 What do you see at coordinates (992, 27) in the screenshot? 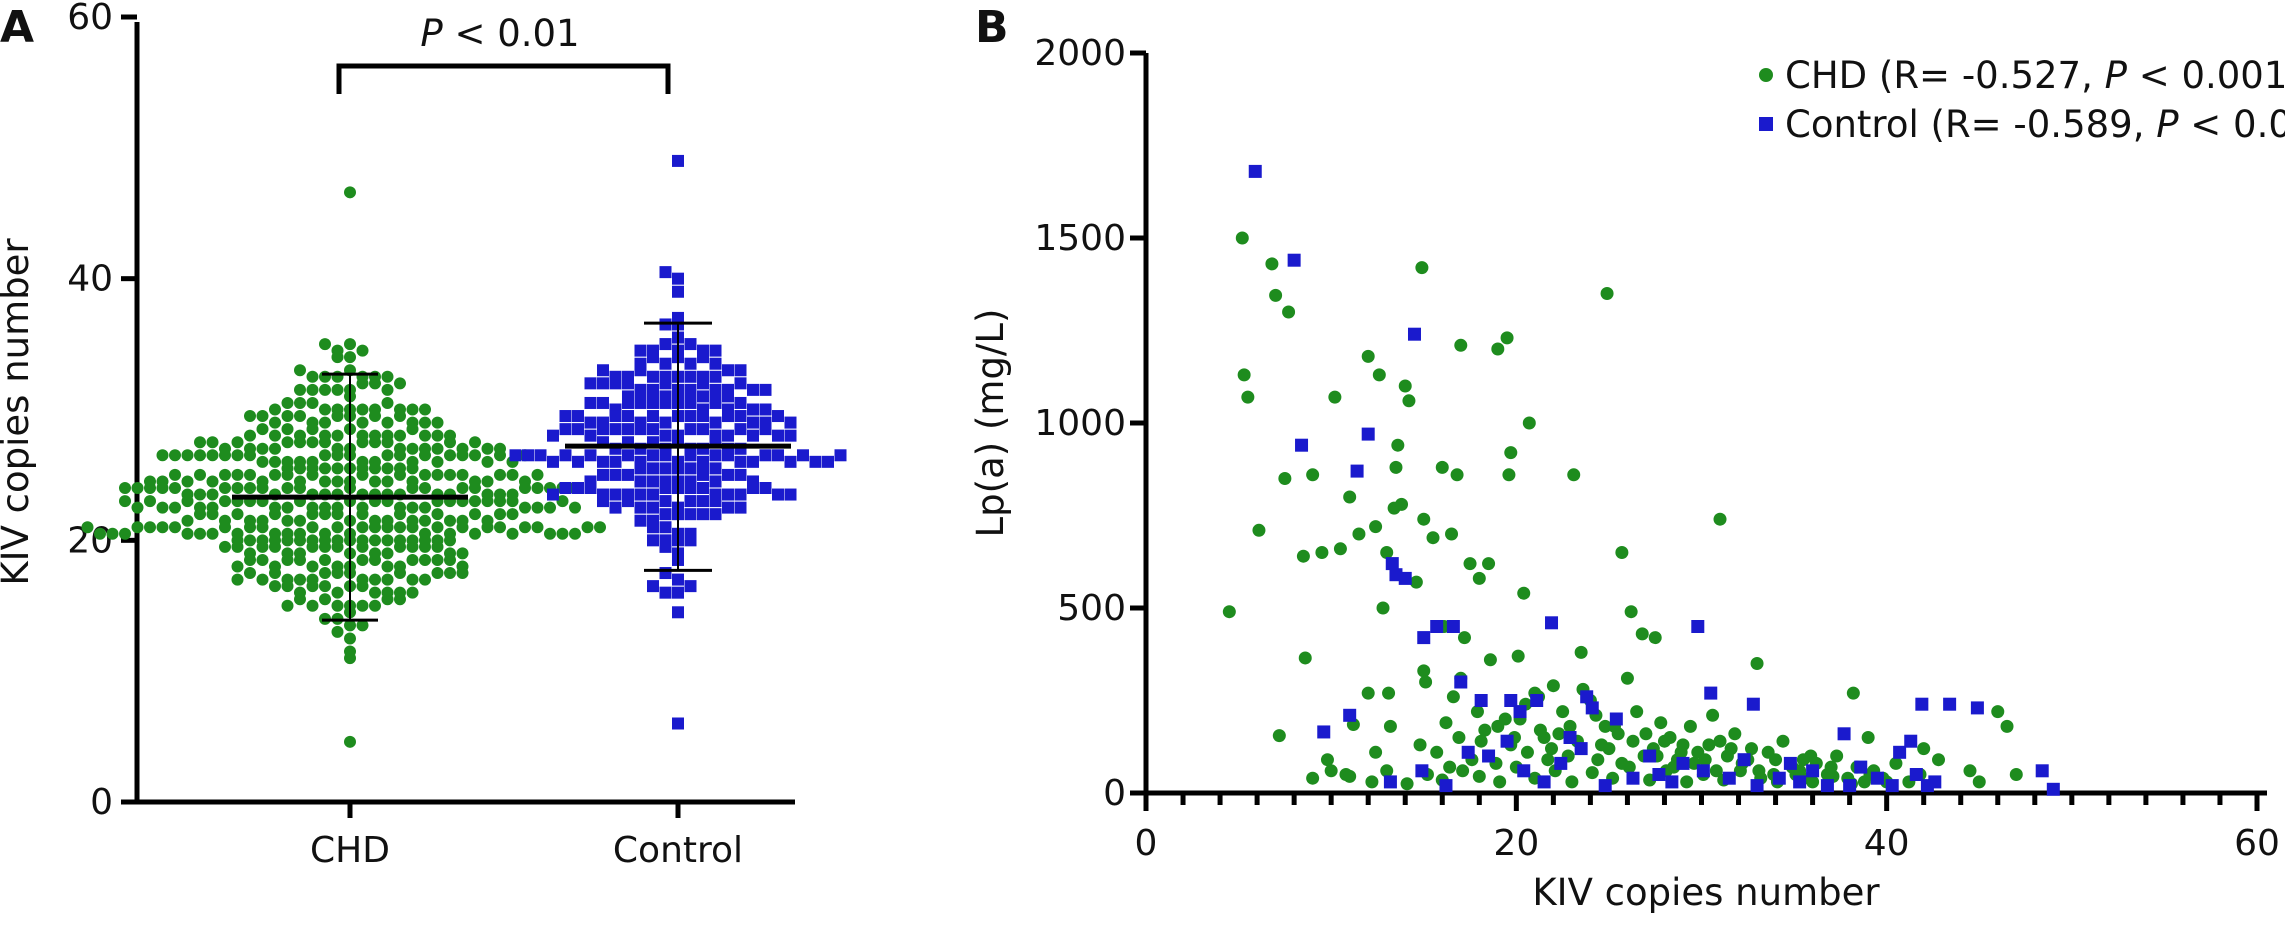
I see `panel-b-letter: B` at bounding box center [992, 27].